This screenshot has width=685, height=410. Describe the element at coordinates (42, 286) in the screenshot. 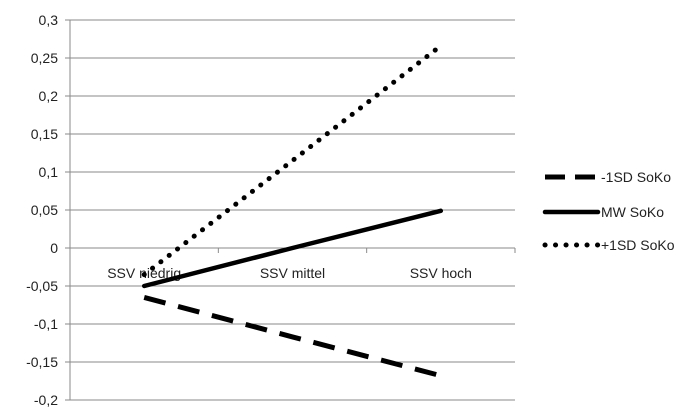

I see `y-tick-label: -0,05` at that location.